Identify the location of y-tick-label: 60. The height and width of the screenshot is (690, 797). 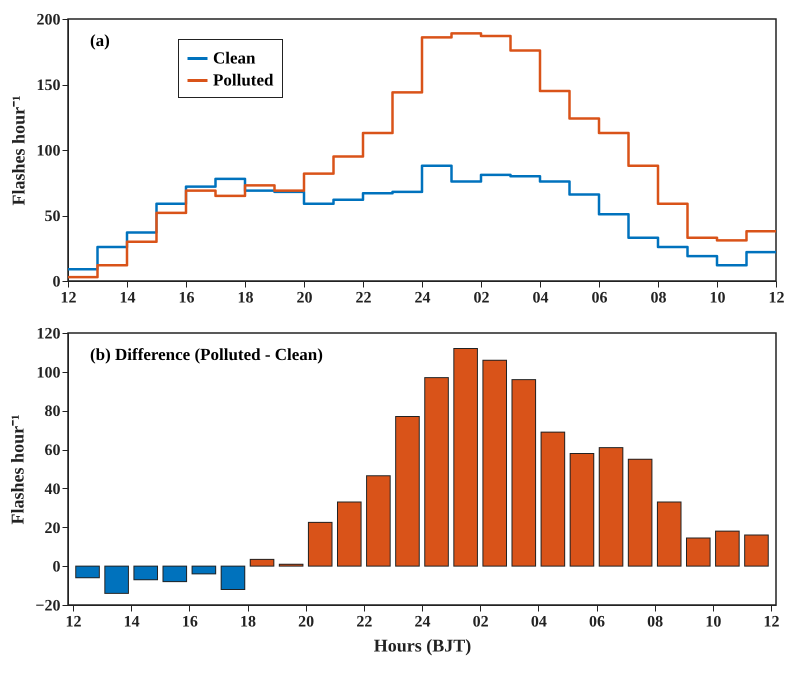
(52, 451).